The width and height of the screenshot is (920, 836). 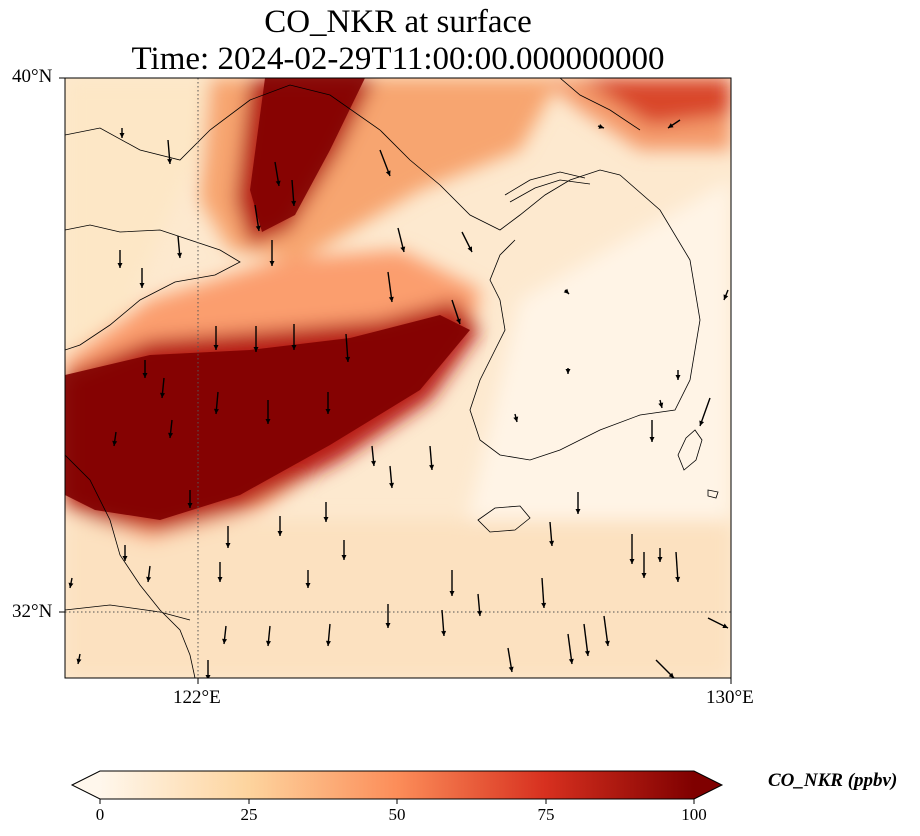 I want to click on lon-tick-122e: 122°E, so click(x=197, y=697).